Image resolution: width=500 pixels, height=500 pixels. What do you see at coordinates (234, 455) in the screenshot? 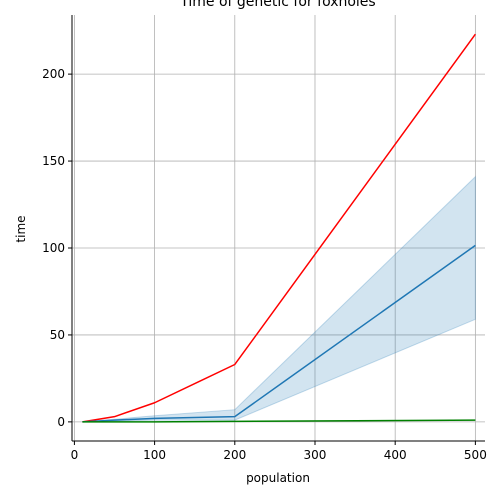
I see `x-tick-label: 200` at bounding box center [234, 455].